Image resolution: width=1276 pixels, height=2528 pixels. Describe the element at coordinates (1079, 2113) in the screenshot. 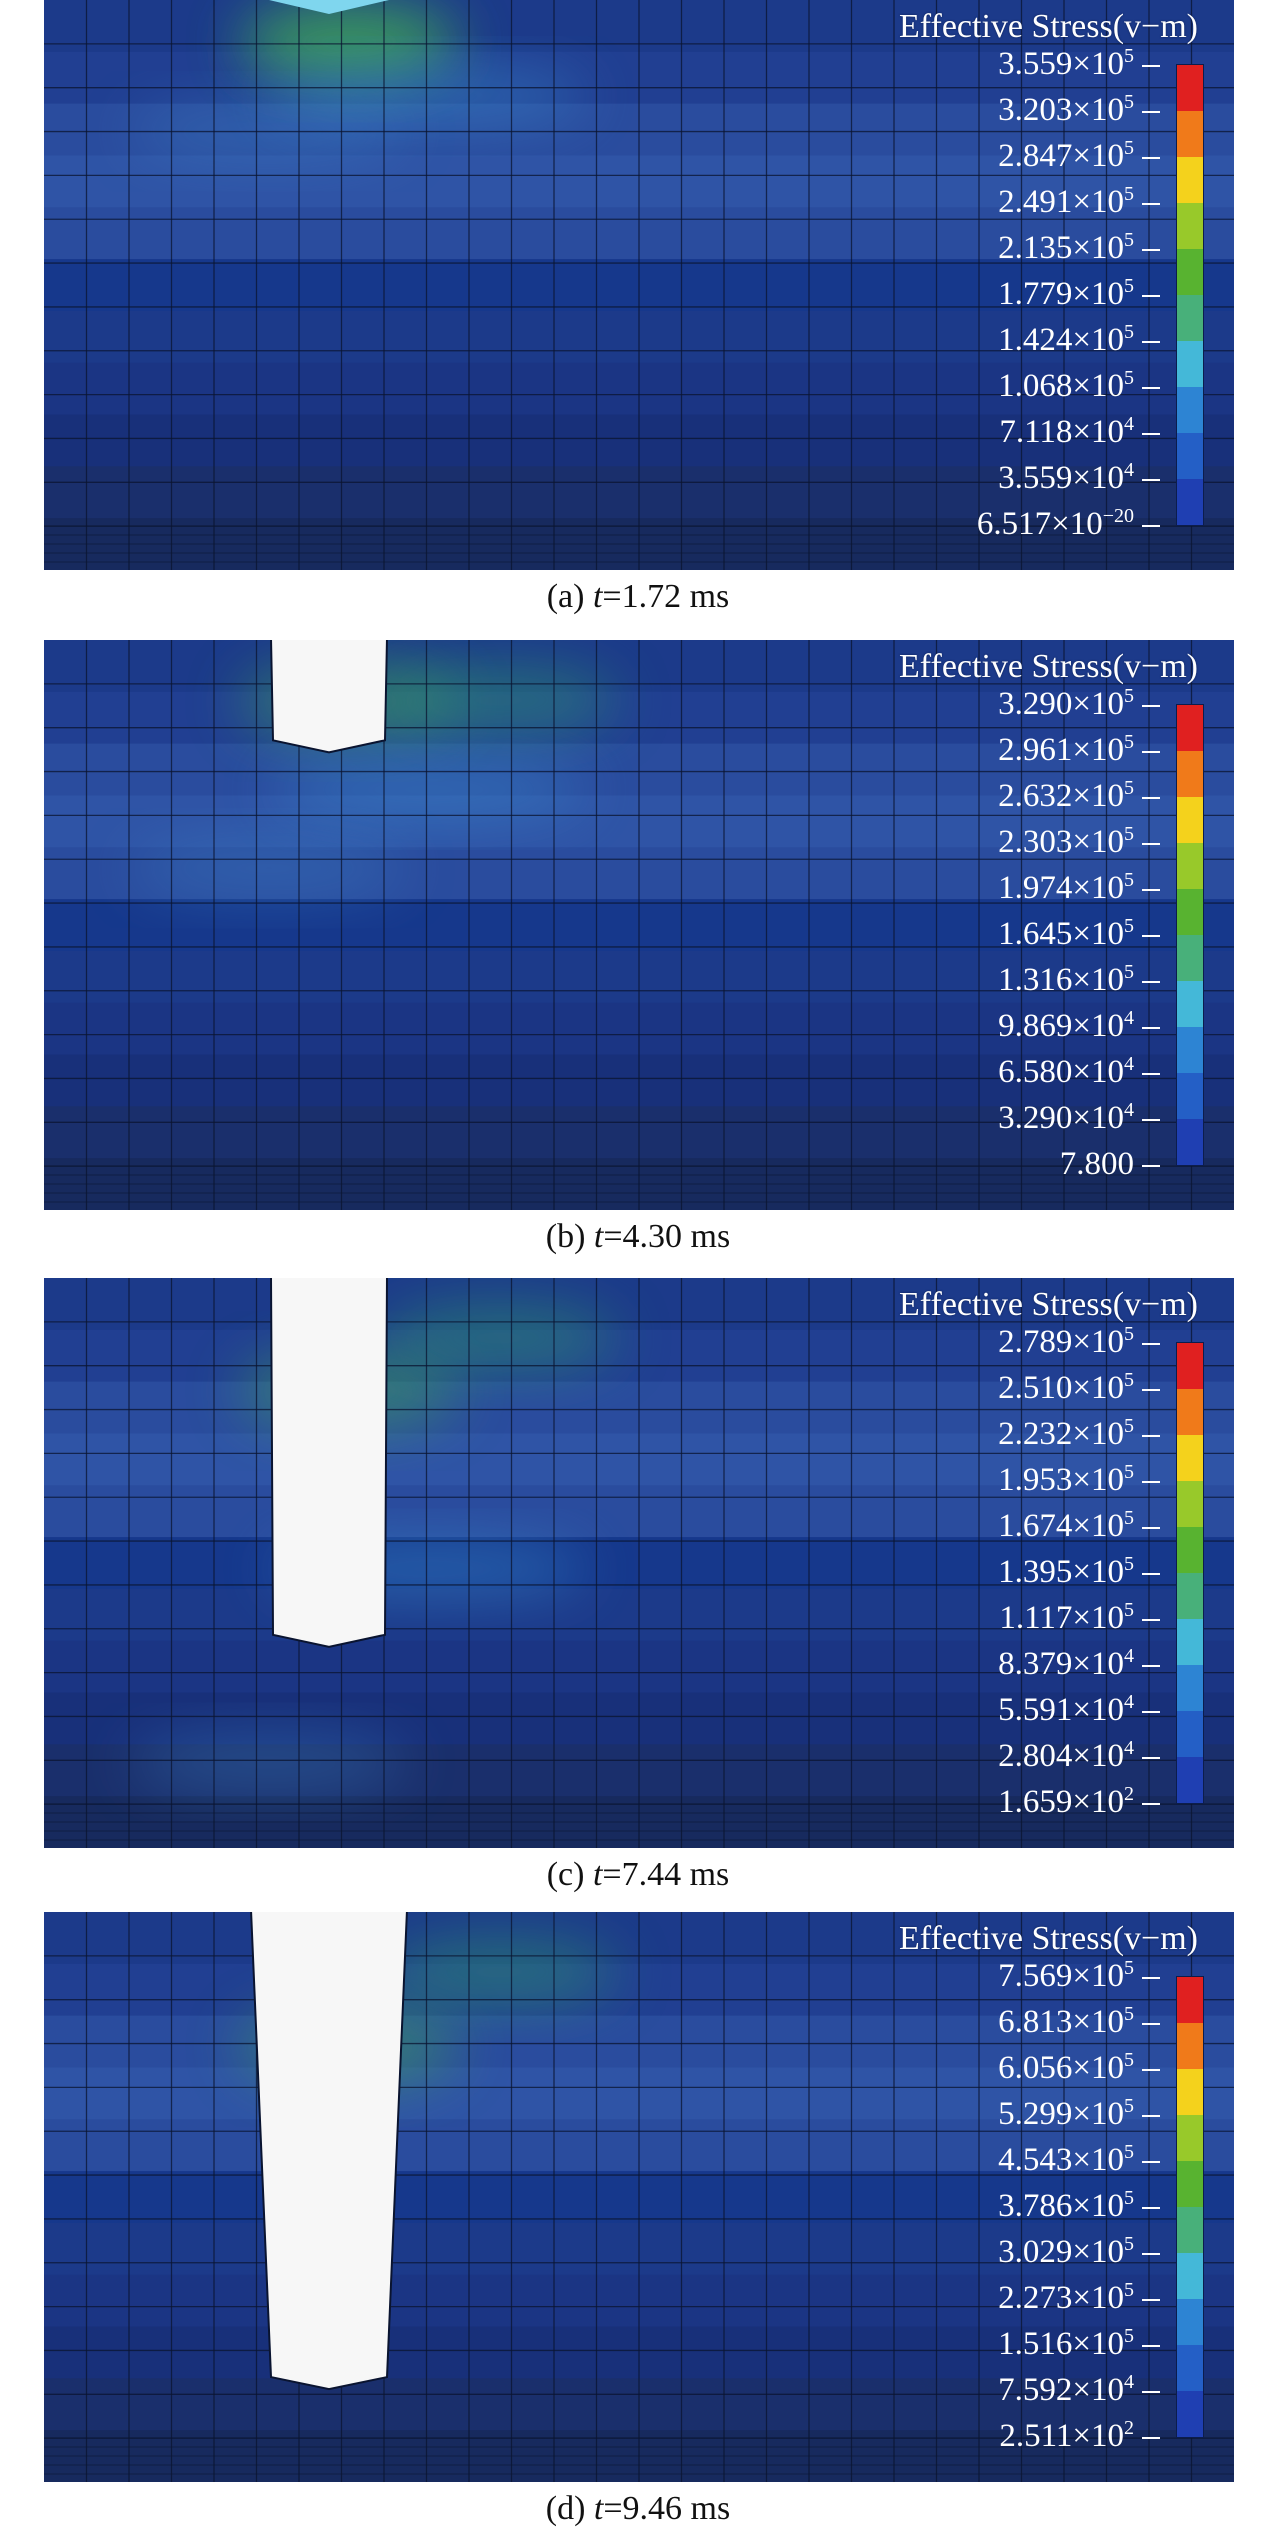

I see `colorbar-tick-label: 5.299×105` at that location.